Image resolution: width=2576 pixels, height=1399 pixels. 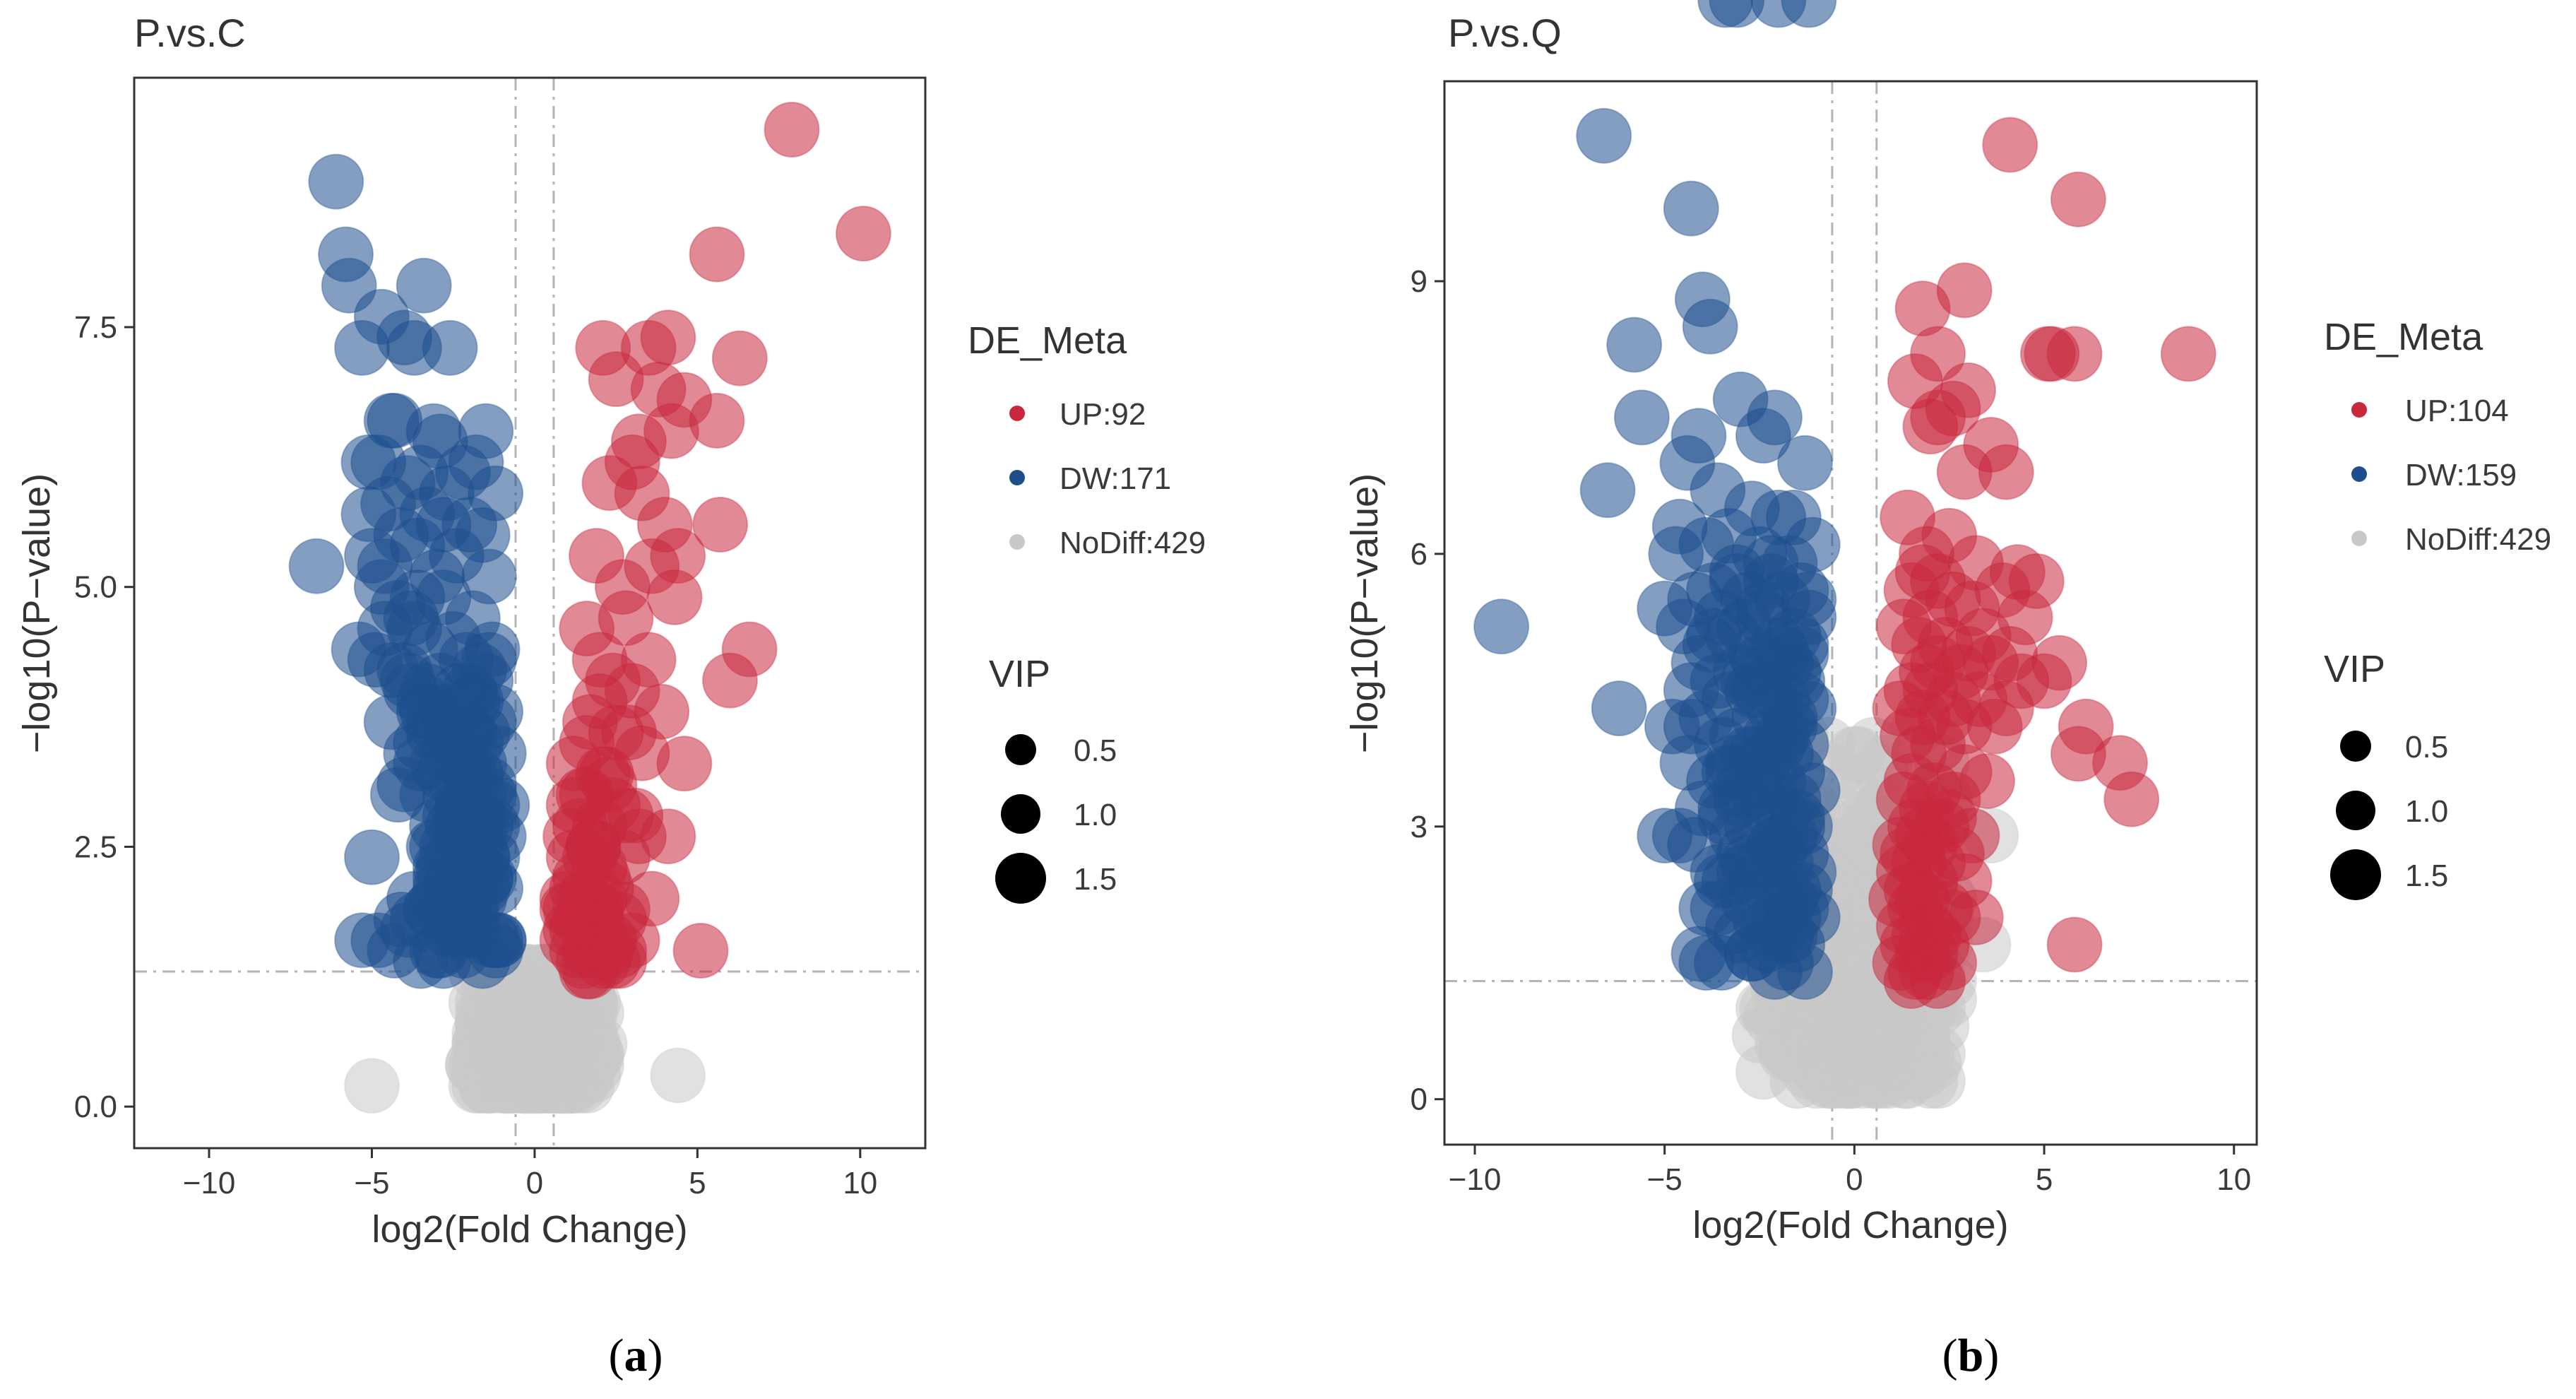 What do you see at coordinates (95, 847) in the screenshot?
I see `y-tick-label: 2.5` at bounding box center [95, 847].